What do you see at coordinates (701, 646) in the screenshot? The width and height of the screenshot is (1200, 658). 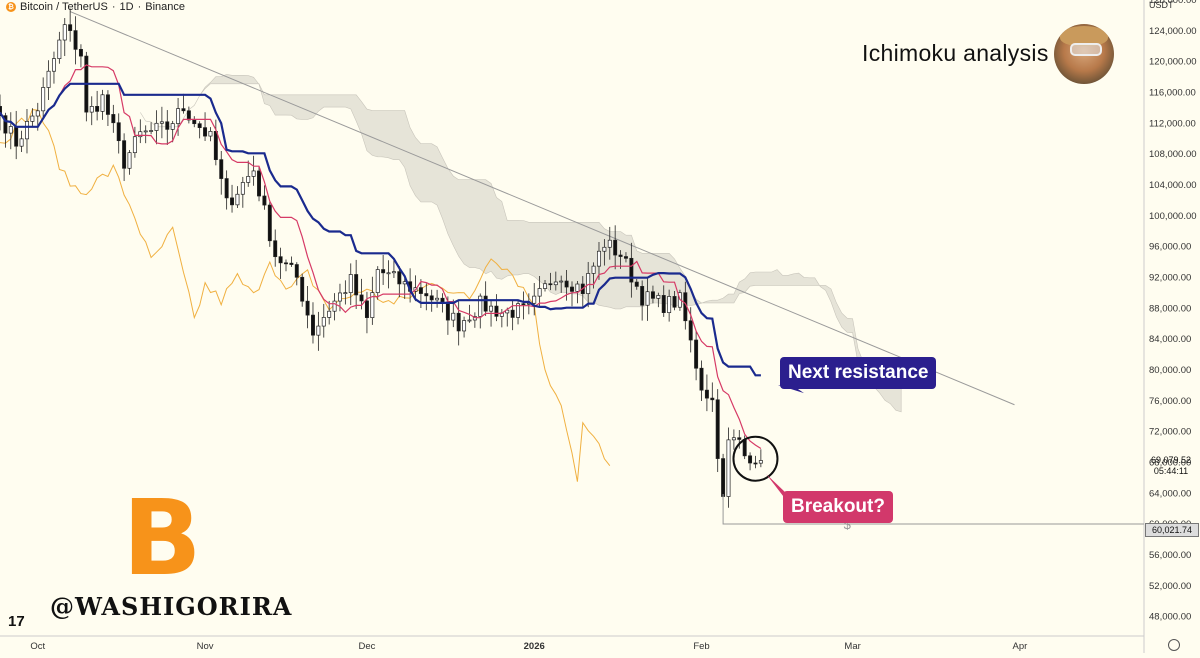 I see `time-tick-label: Feb` at bounding box center [701, 646].